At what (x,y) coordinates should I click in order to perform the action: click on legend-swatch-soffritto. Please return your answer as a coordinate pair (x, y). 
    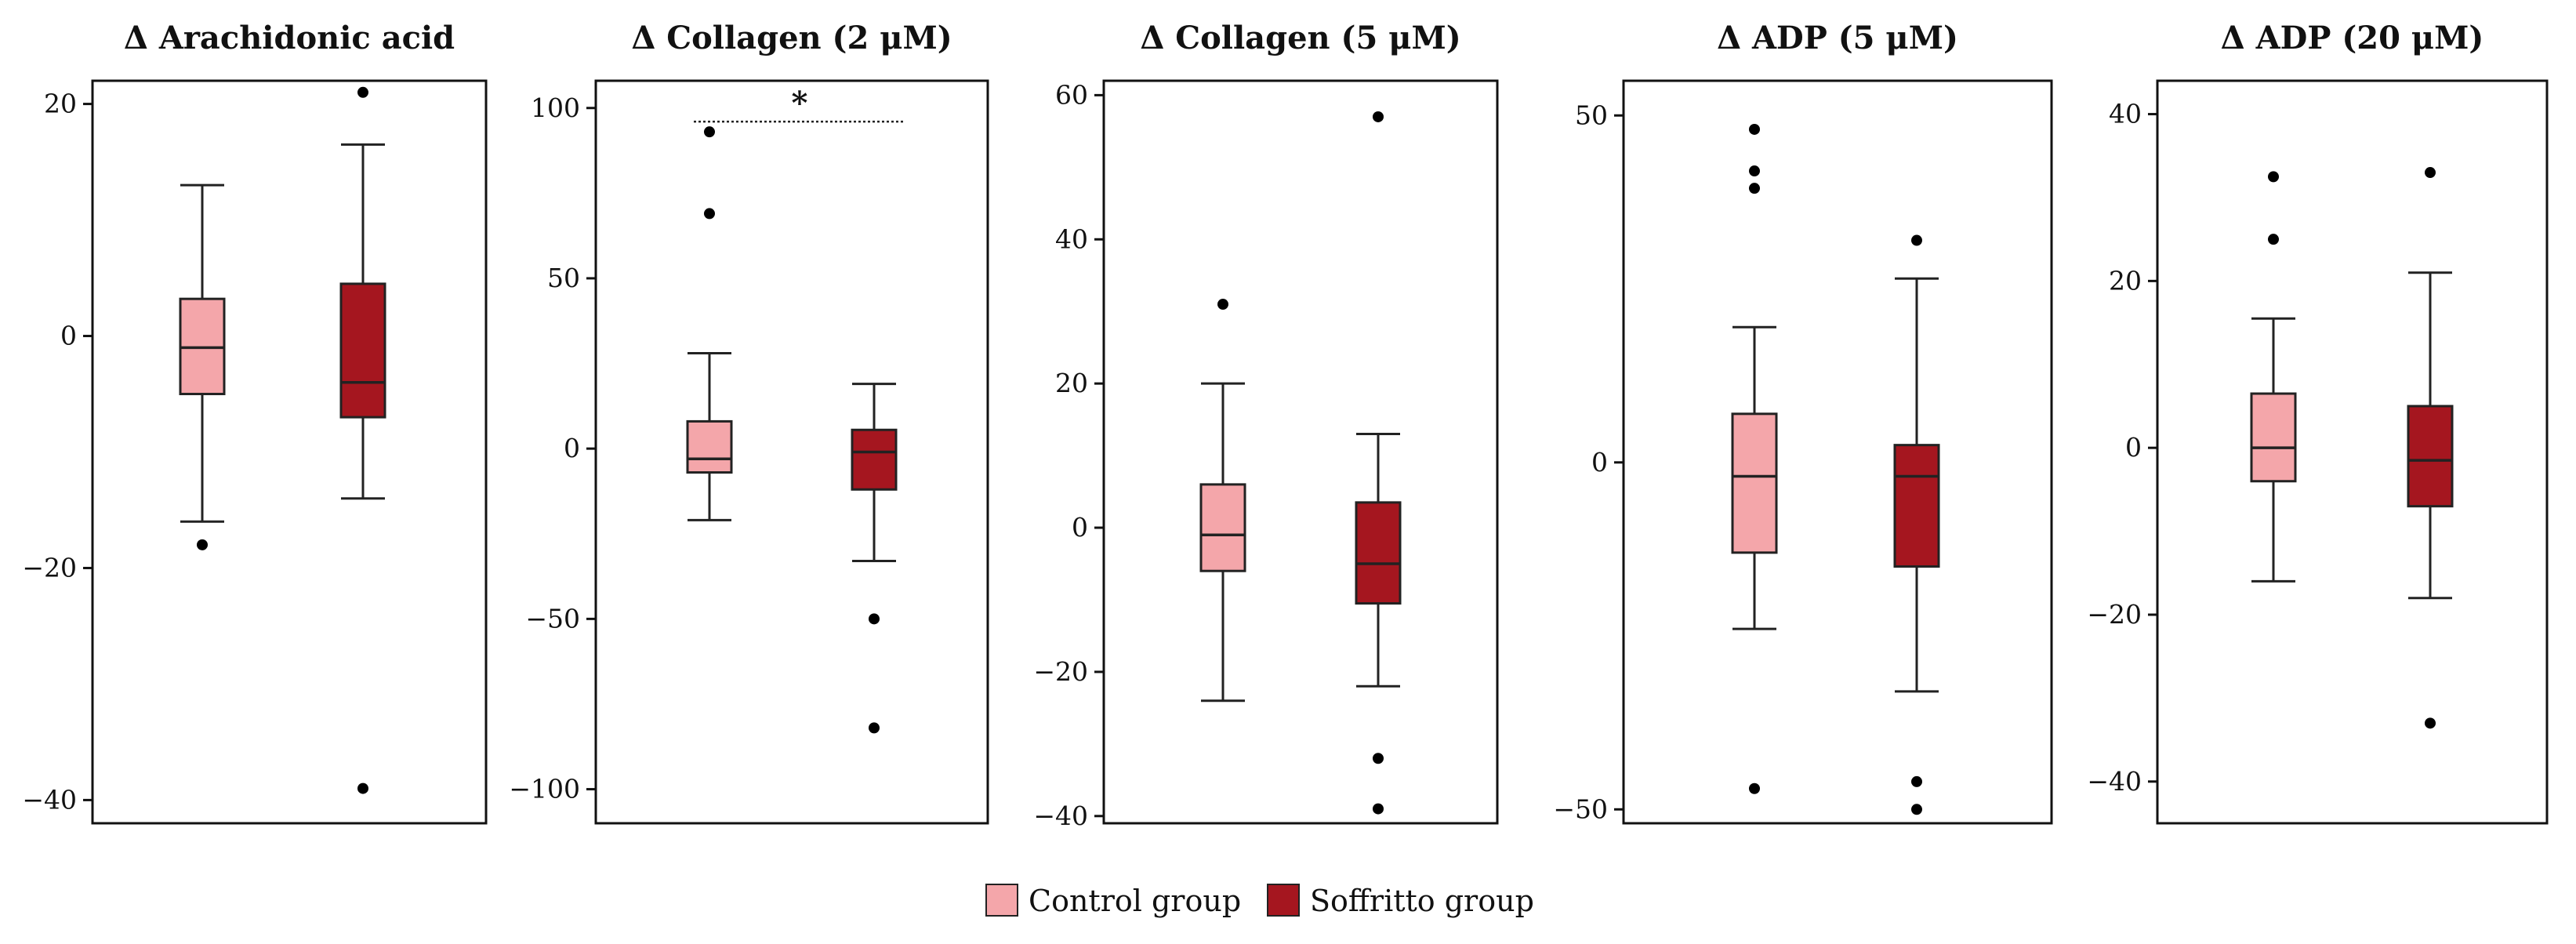
    Looking at the image, I should click on (1283, 901).